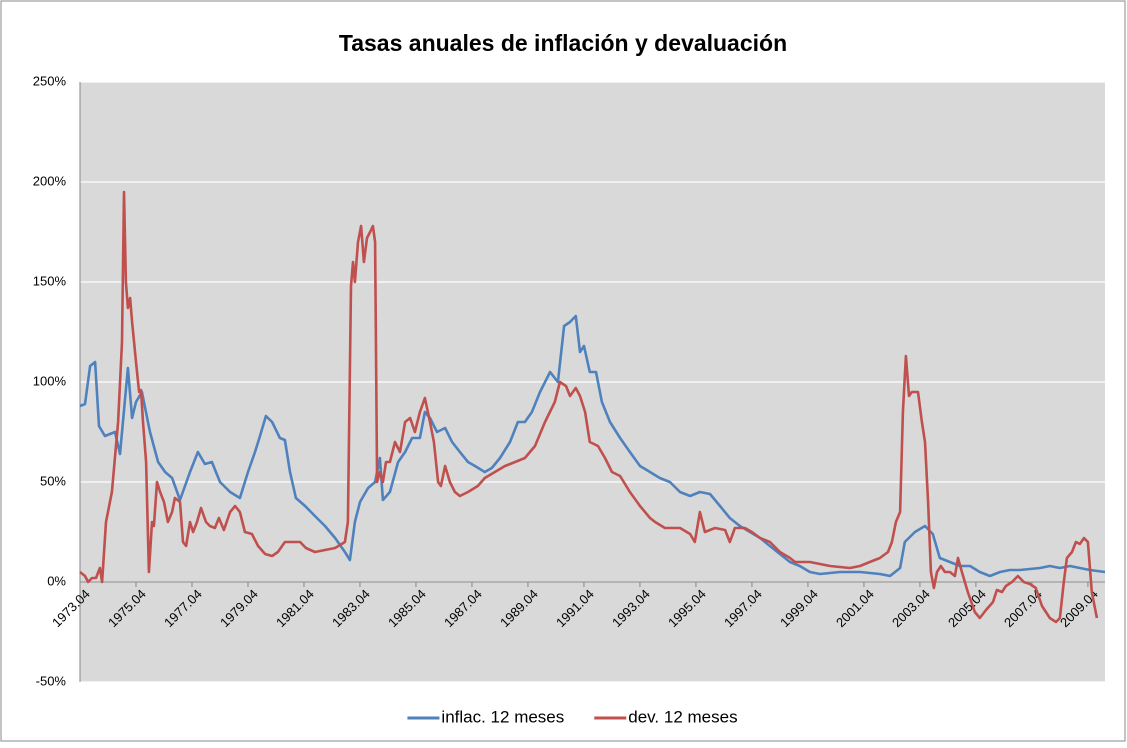 This screenshot has height=748, width=1127. I want to click on y-tick-label: 200%, so click(50, 180).